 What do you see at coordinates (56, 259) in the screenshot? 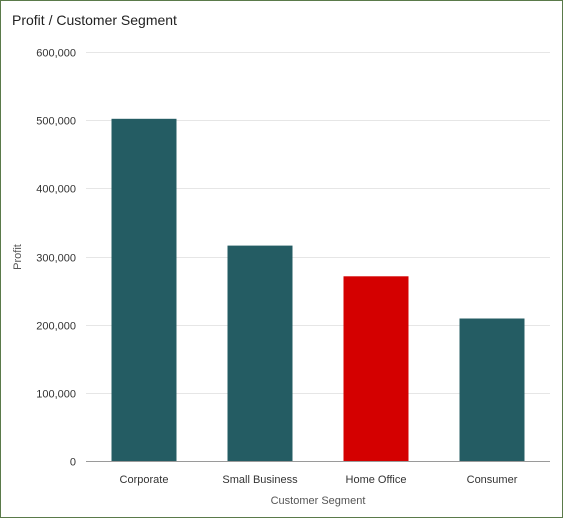
I see `y-tick-label: 300,000` at bounding box center [56, 259].